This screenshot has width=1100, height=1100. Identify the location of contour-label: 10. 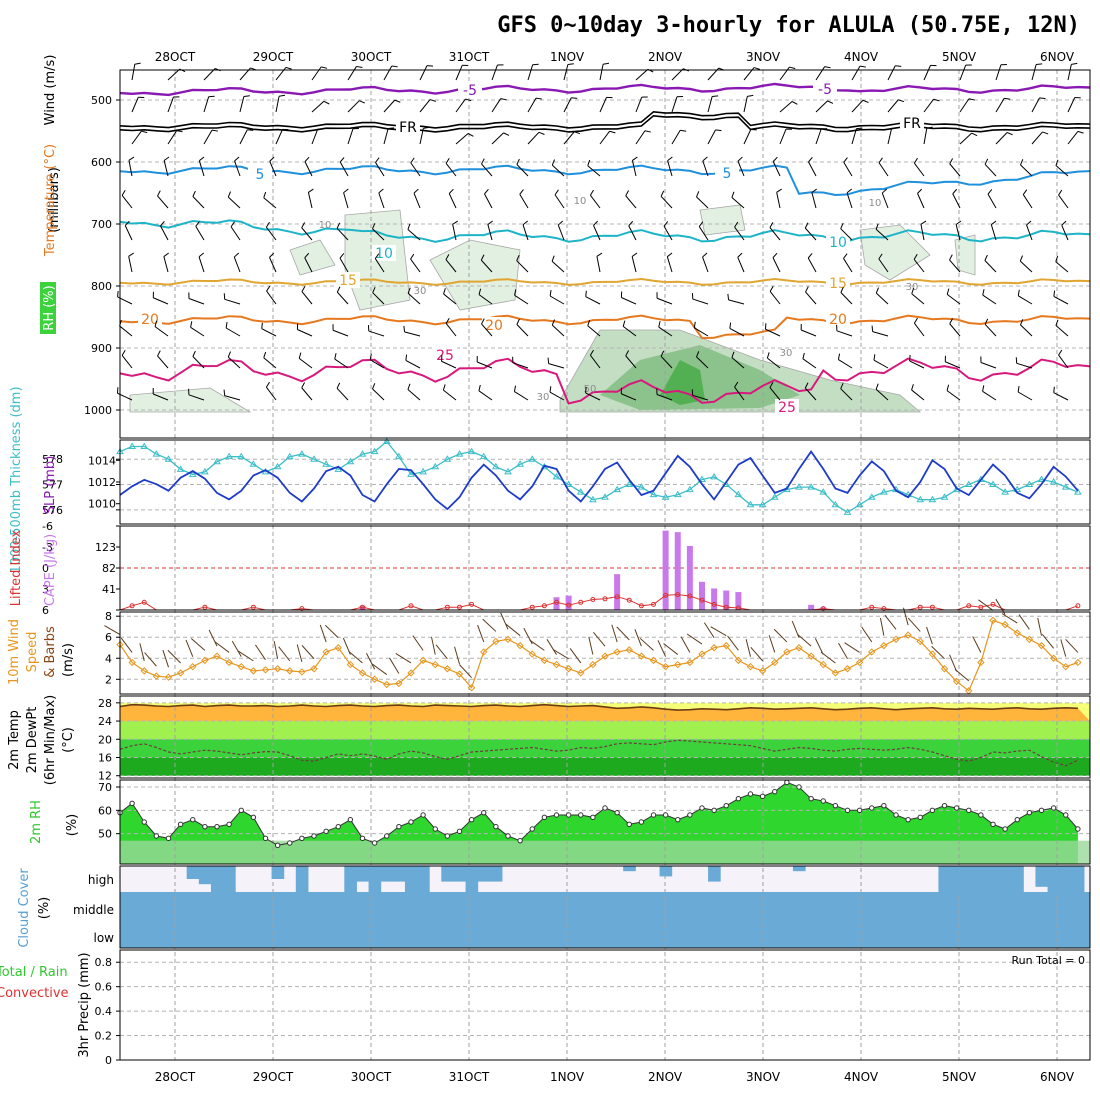
(384, 254).